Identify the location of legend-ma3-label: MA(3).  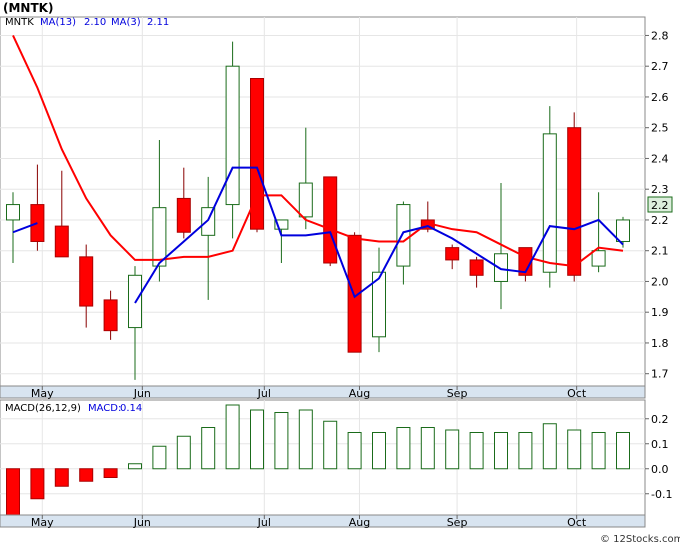
(126, 22).